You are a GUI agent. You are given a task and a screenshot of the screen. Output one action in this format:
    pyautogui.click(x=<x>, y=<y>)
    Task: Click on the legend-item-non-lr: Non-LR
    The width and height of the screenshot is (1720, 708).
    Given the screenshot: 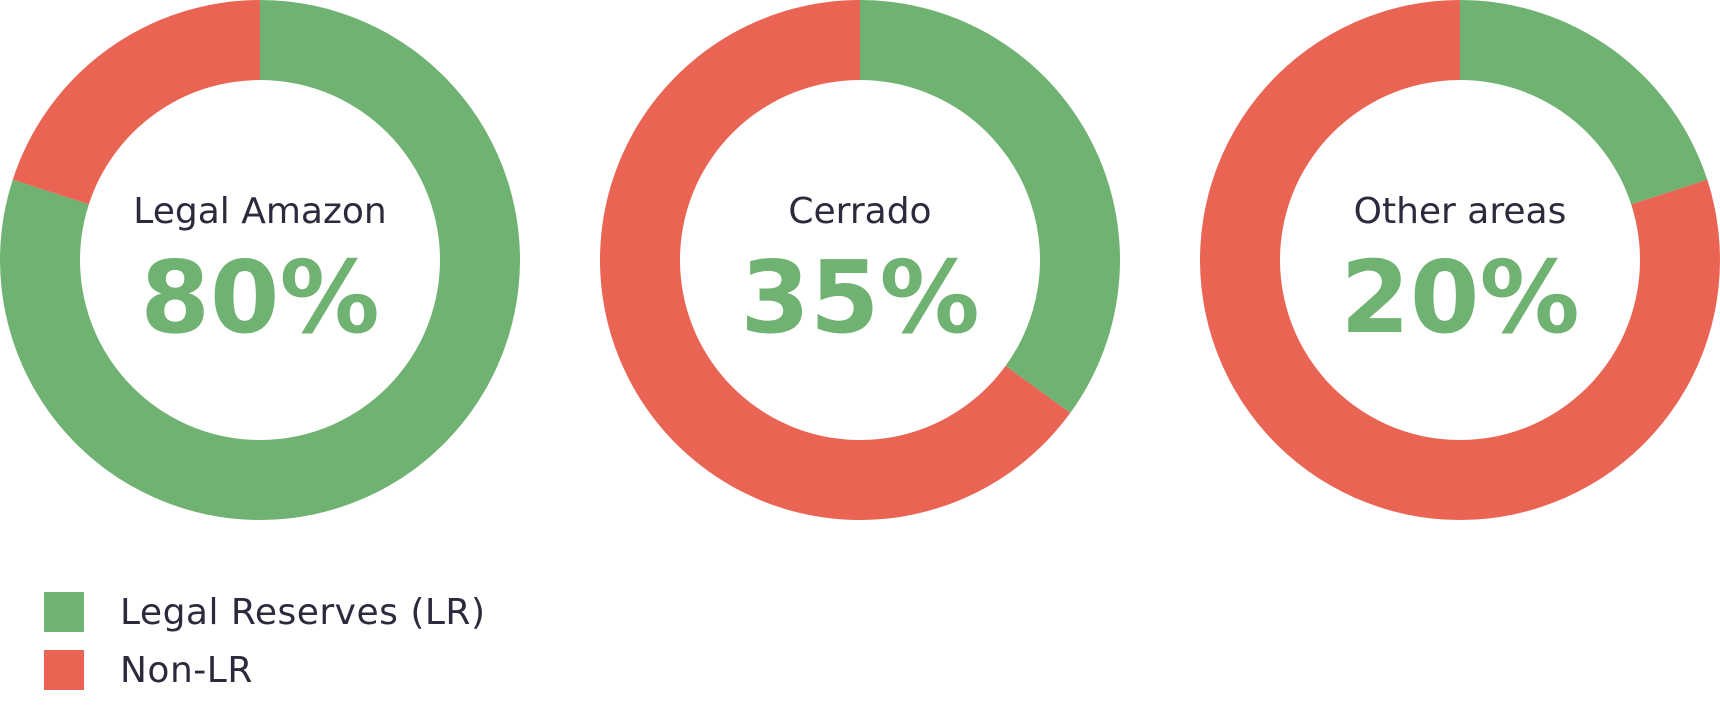 What is the action you would take?
    pyautogui.click(x=265, y=670)
    